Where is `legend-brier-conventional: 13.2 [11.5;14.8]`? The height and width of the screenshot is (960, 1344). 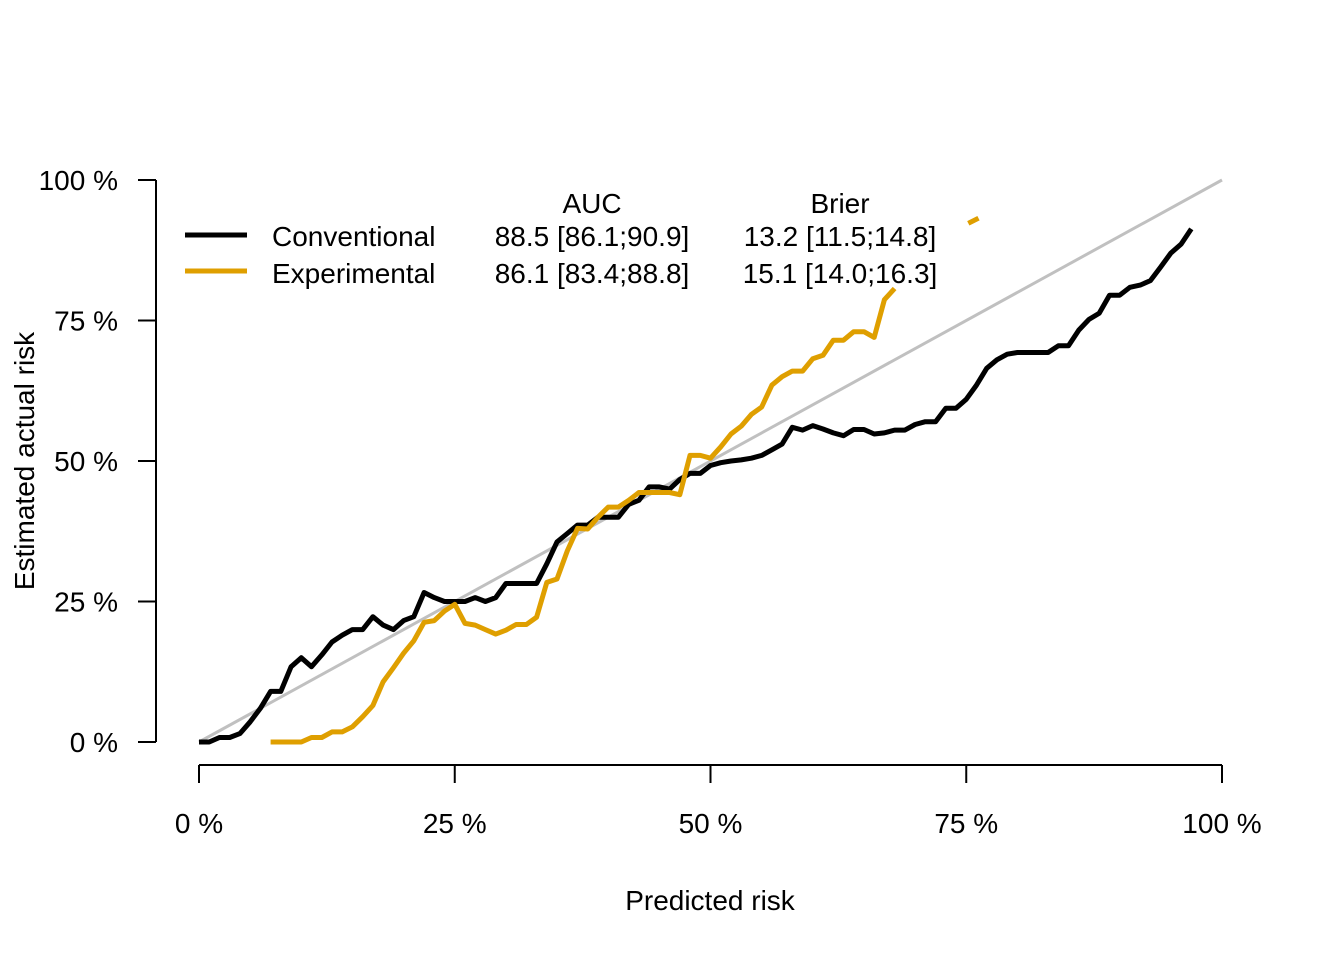
legend-brier-conventional: 13.2 [11.5;14.8] is located at coordinates (840, 236).